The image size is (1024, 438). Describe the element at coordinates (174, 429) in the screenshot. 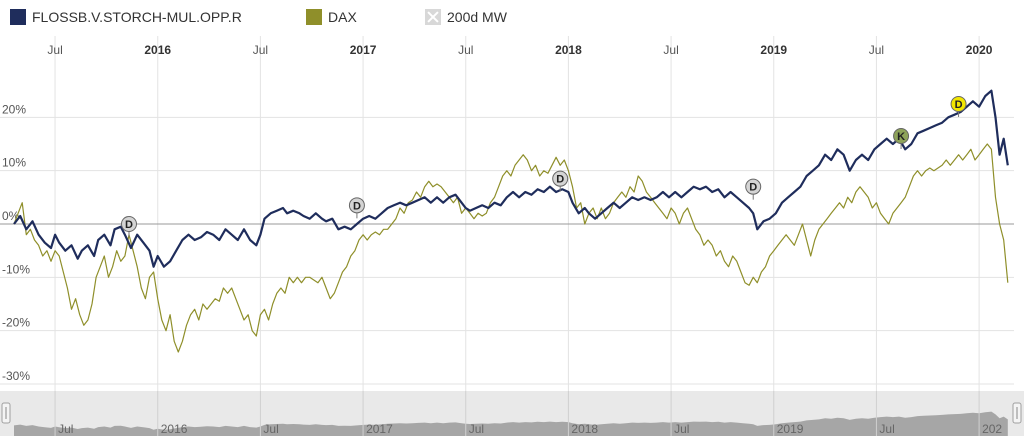

I see `navigator-label: 2016` at that location.